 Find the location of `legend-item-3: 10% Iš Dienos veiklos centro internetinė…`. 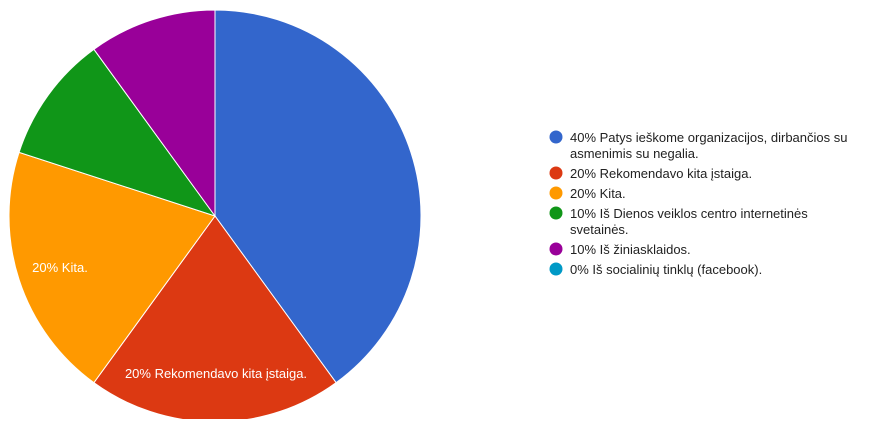

legend-item-3: 10% Iš Dienos veiklos centro internetinė… is located at coordinates (679, 221).